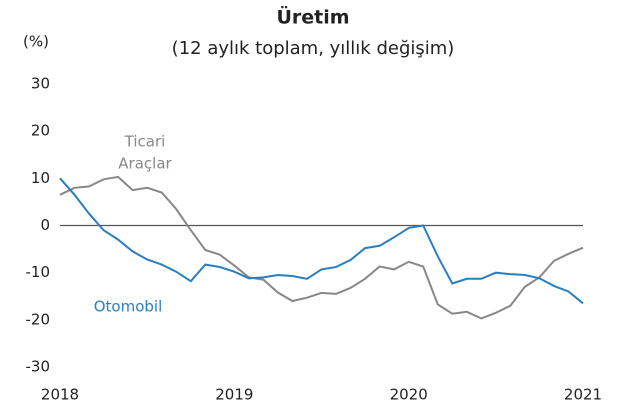  What do you see at coordinates (583, 395) in the screenshot?
I see `x-tick-label: 2021` at bounding box center [583, 395].